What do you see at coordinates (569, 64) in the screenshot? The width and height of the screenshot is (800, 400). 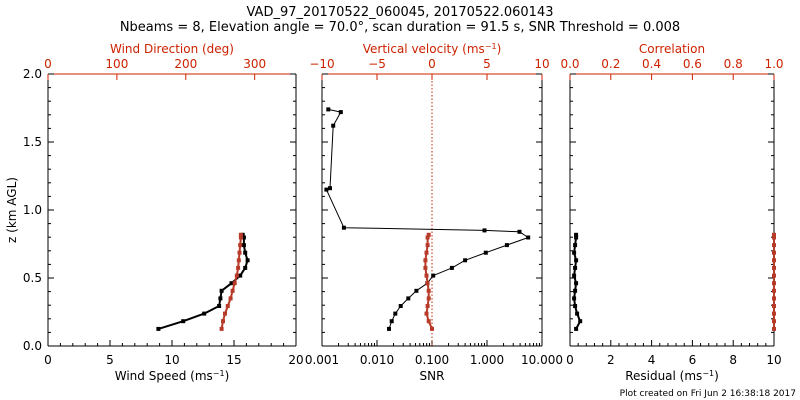 I see `top-tick-label: 0.0` at bounding box center [569, 64].